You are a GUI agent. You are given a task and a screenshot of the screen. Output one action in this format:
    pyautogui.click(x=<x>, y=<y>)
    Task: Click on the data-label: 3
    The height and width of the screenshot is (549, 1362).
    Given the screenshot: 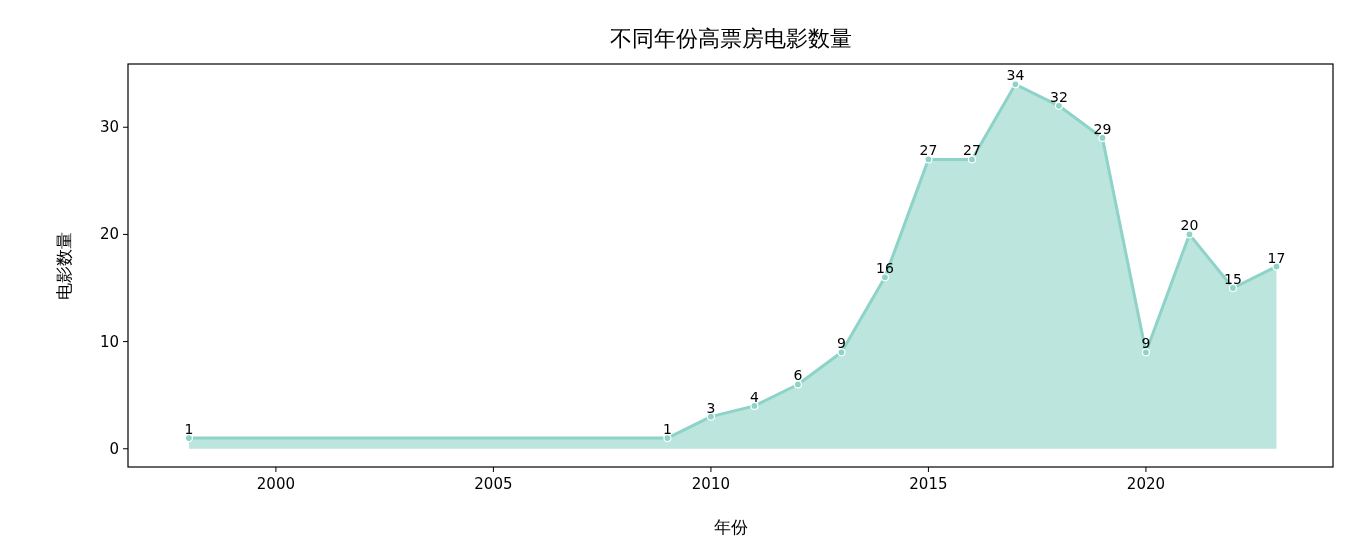 What is the action you would take?
    pyautogui.click(x=711, y=407)
    